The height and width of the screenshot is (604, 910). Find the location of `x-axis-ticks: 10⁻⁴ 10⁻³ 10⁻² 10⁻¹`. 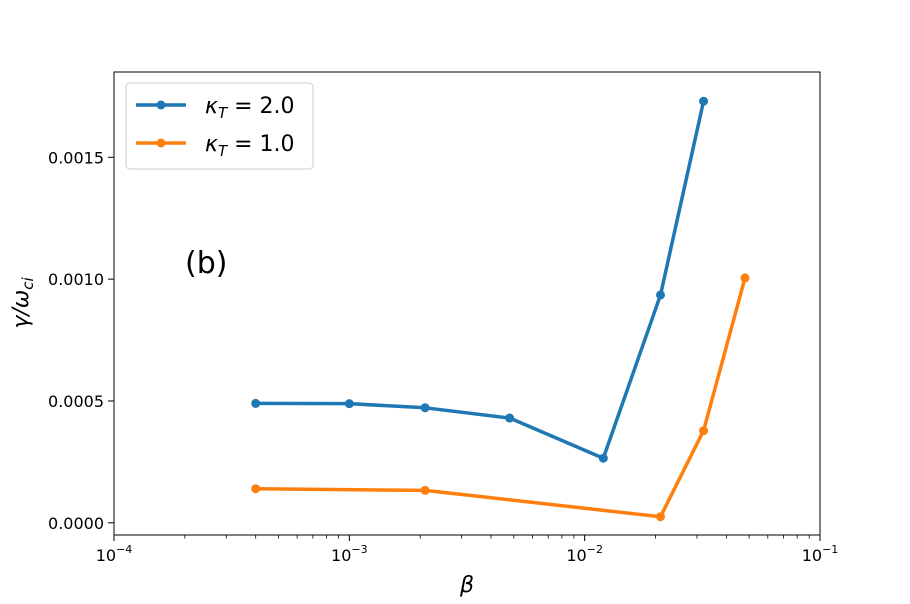

x-axis-ticks: 10⁻⁴ 10⁻³ 10⁻² 10⁻¹ is located at coordinates (467, 550).